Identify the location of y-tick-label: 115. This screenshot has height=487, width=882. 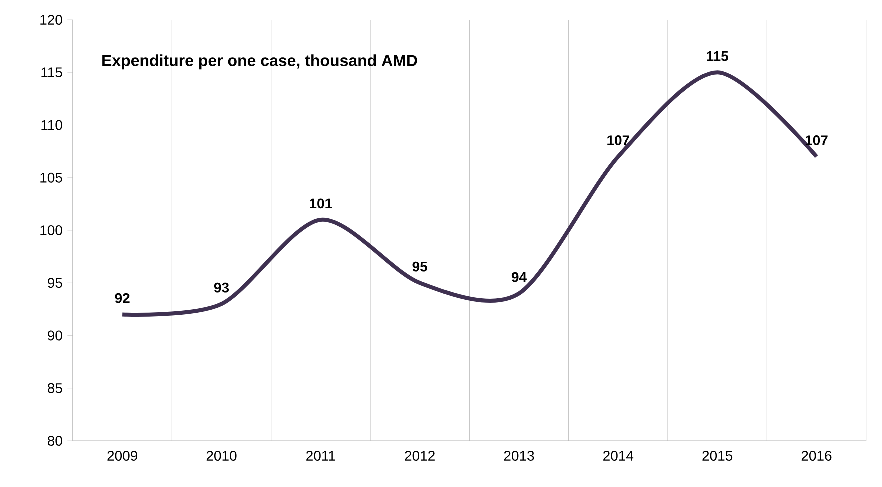
(52, 73).